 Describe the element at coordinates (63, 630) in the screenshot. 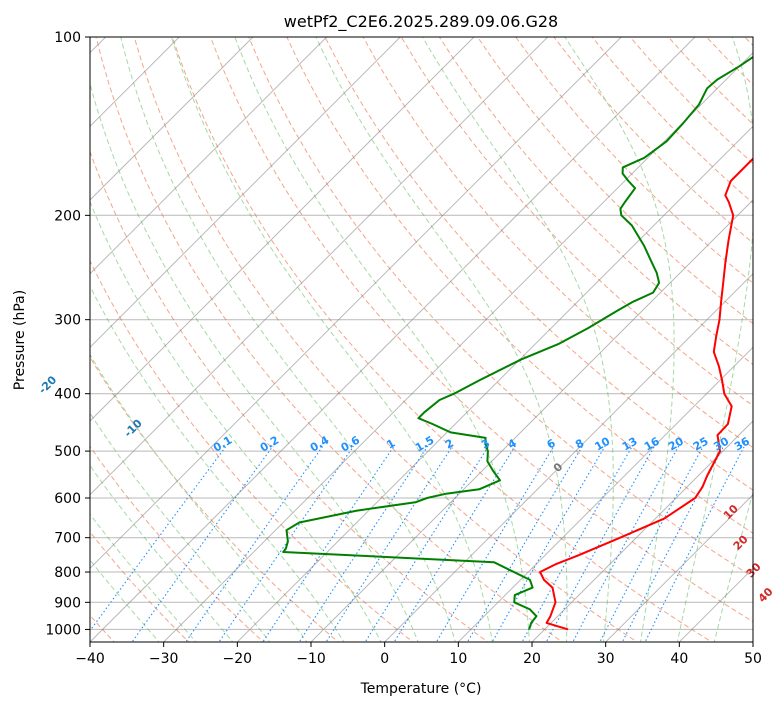

I see `y-tick-label: 1000` at that location.